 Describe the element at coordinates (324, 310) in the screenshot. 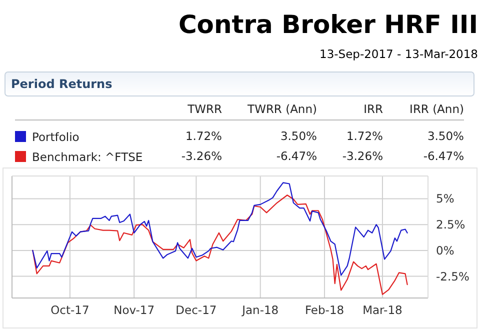

I see `x-tick-label: Feb-18` at that location.